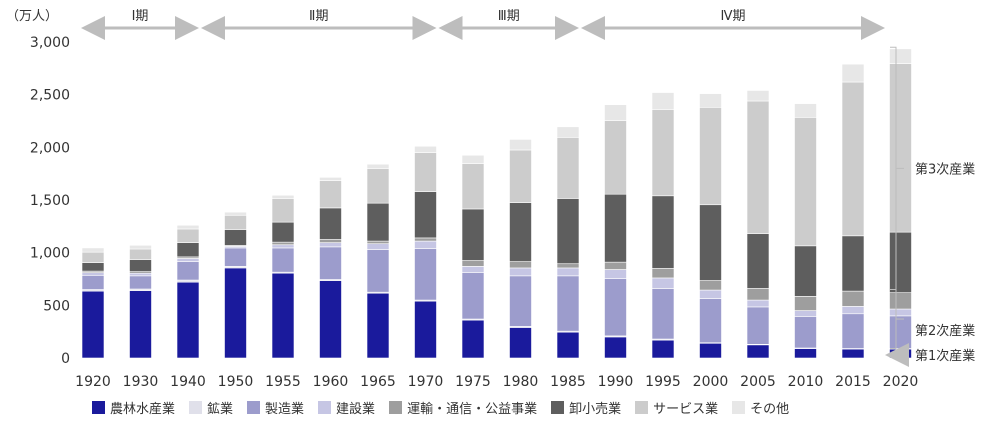 The image size is (1000, 423). I want to click on legend-item: サービス業, so click(676, 407).